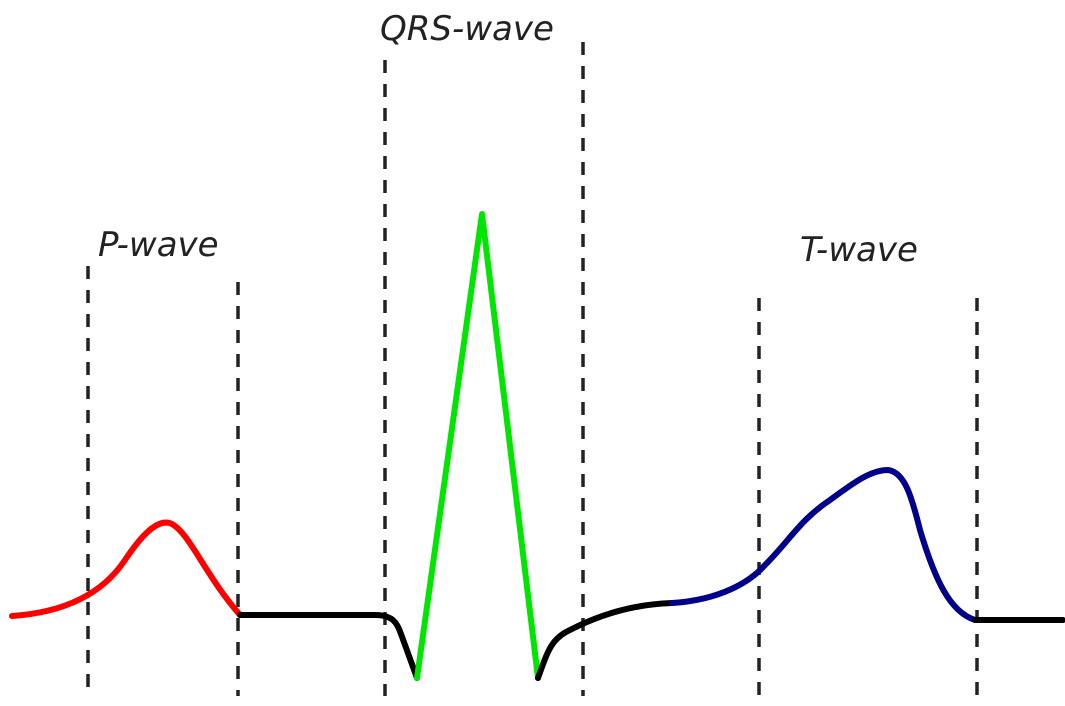 The width and height of the screenshot is (1065, 706). I want to click on qrs-wave-segment, so click(477, 446).